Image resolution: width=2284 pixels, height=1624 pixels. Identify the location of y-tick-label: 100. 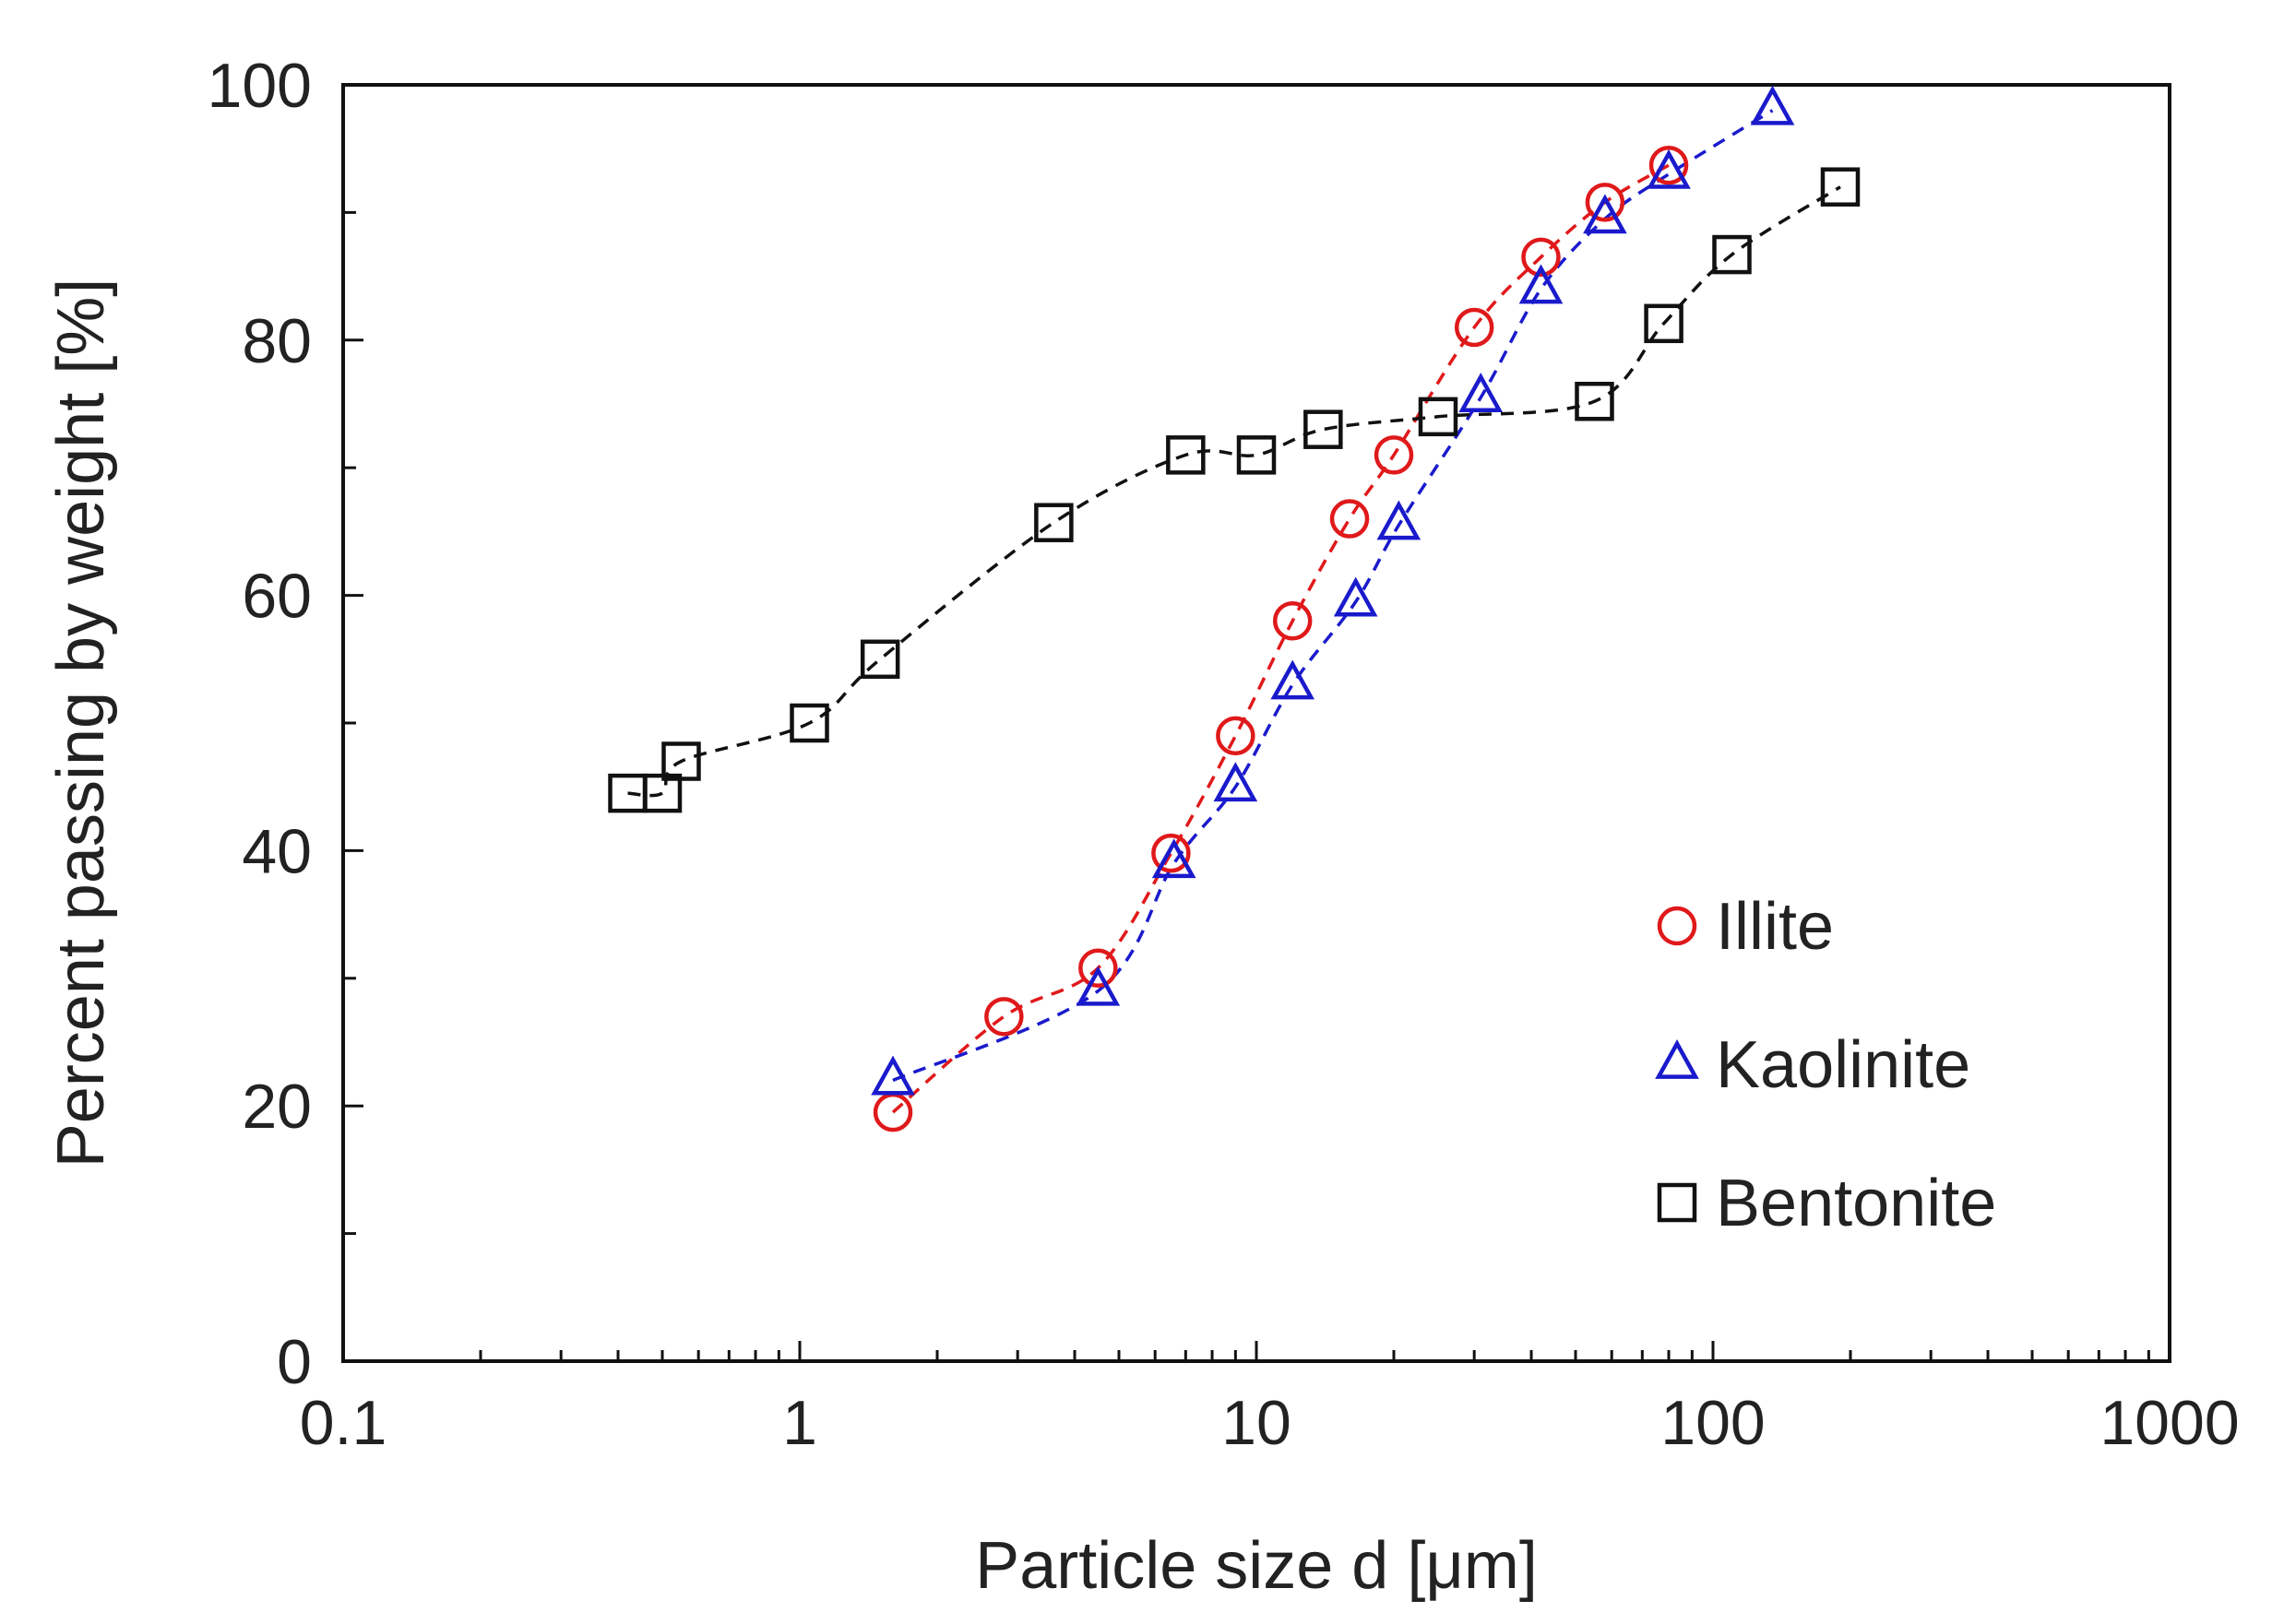
(260, 86).